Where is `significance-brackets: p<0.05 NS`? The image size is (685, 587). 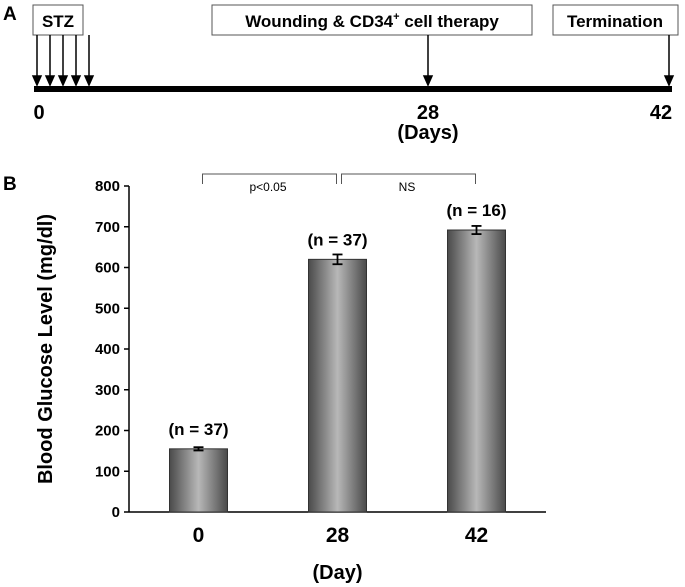 significance-brackets: p<0.05 NS is located at coordinates (339, 183).